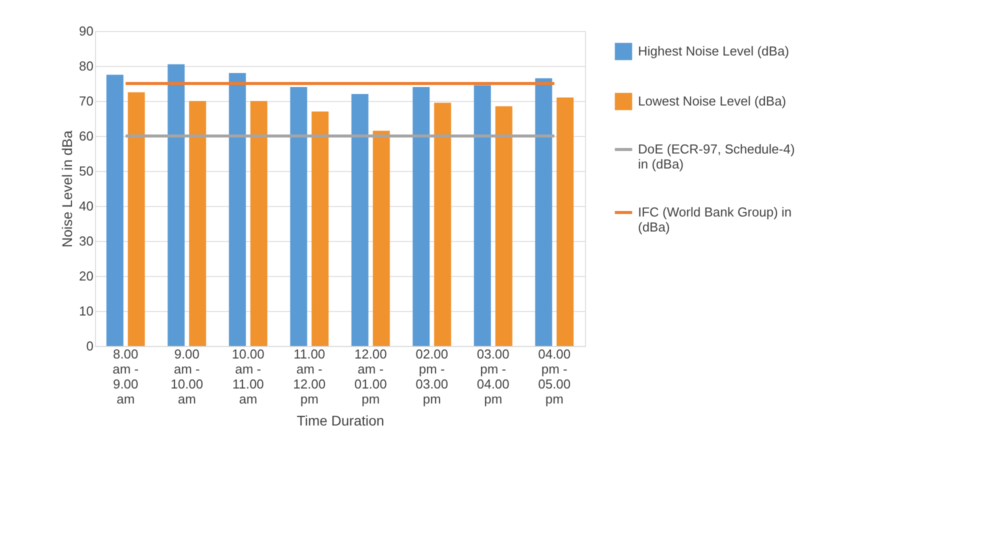 This screenshot has height=542, width=981. I want to click on x-tick-label: 10.00 am - 11.00 am, so click(248, 376).